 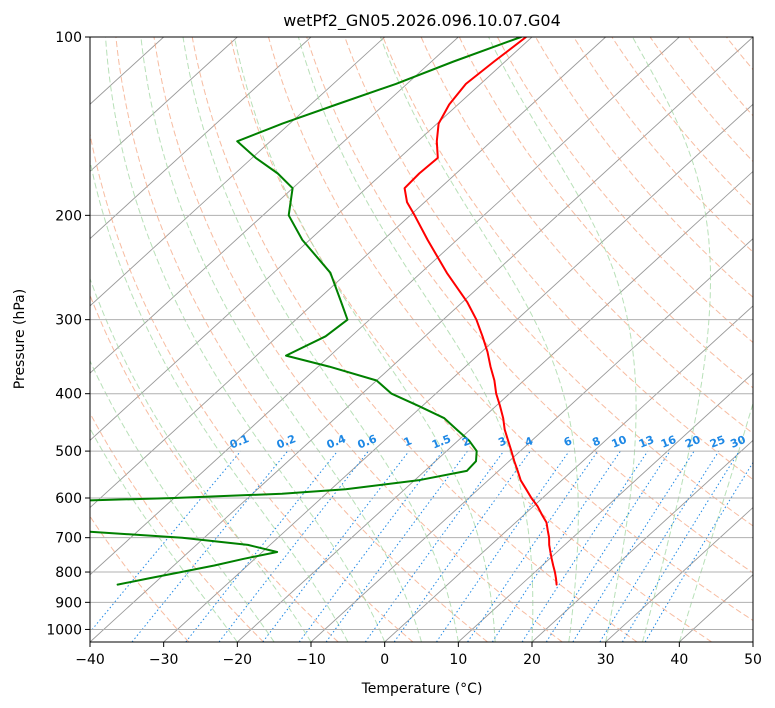 I want to click on y-tick-label: 600, so click(x=68, y=499).